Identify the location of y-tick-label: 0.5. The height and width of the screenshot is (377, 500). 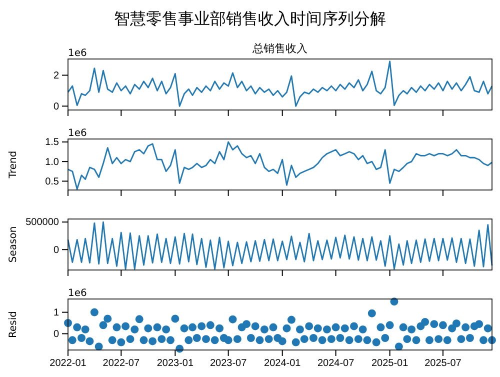
(52, 182).